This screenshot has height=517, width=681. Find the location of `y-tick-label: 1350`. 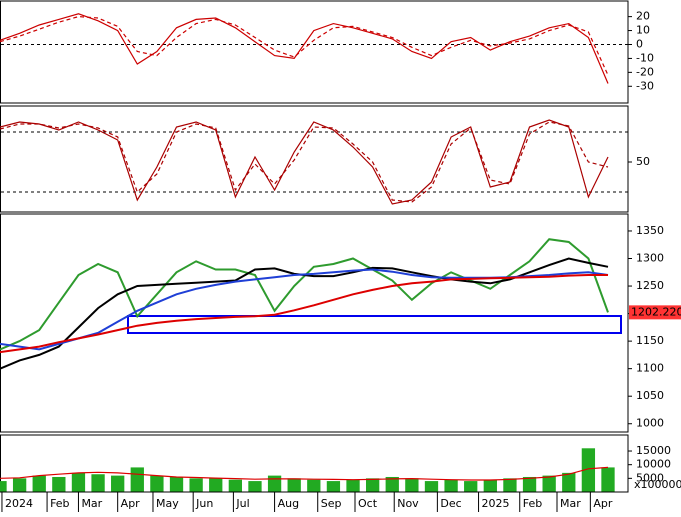

y-tick-label: 1350 is located at coordinates (650, 230).